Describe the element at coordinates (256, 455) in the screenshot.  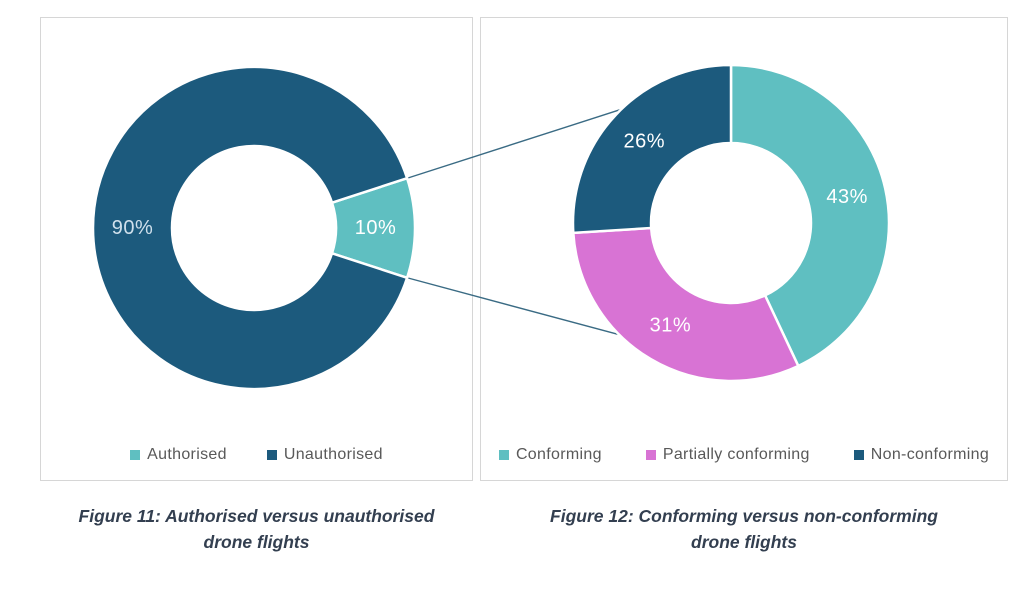
I see `figure-11-legend: Authorised Unauthorised` at that location.